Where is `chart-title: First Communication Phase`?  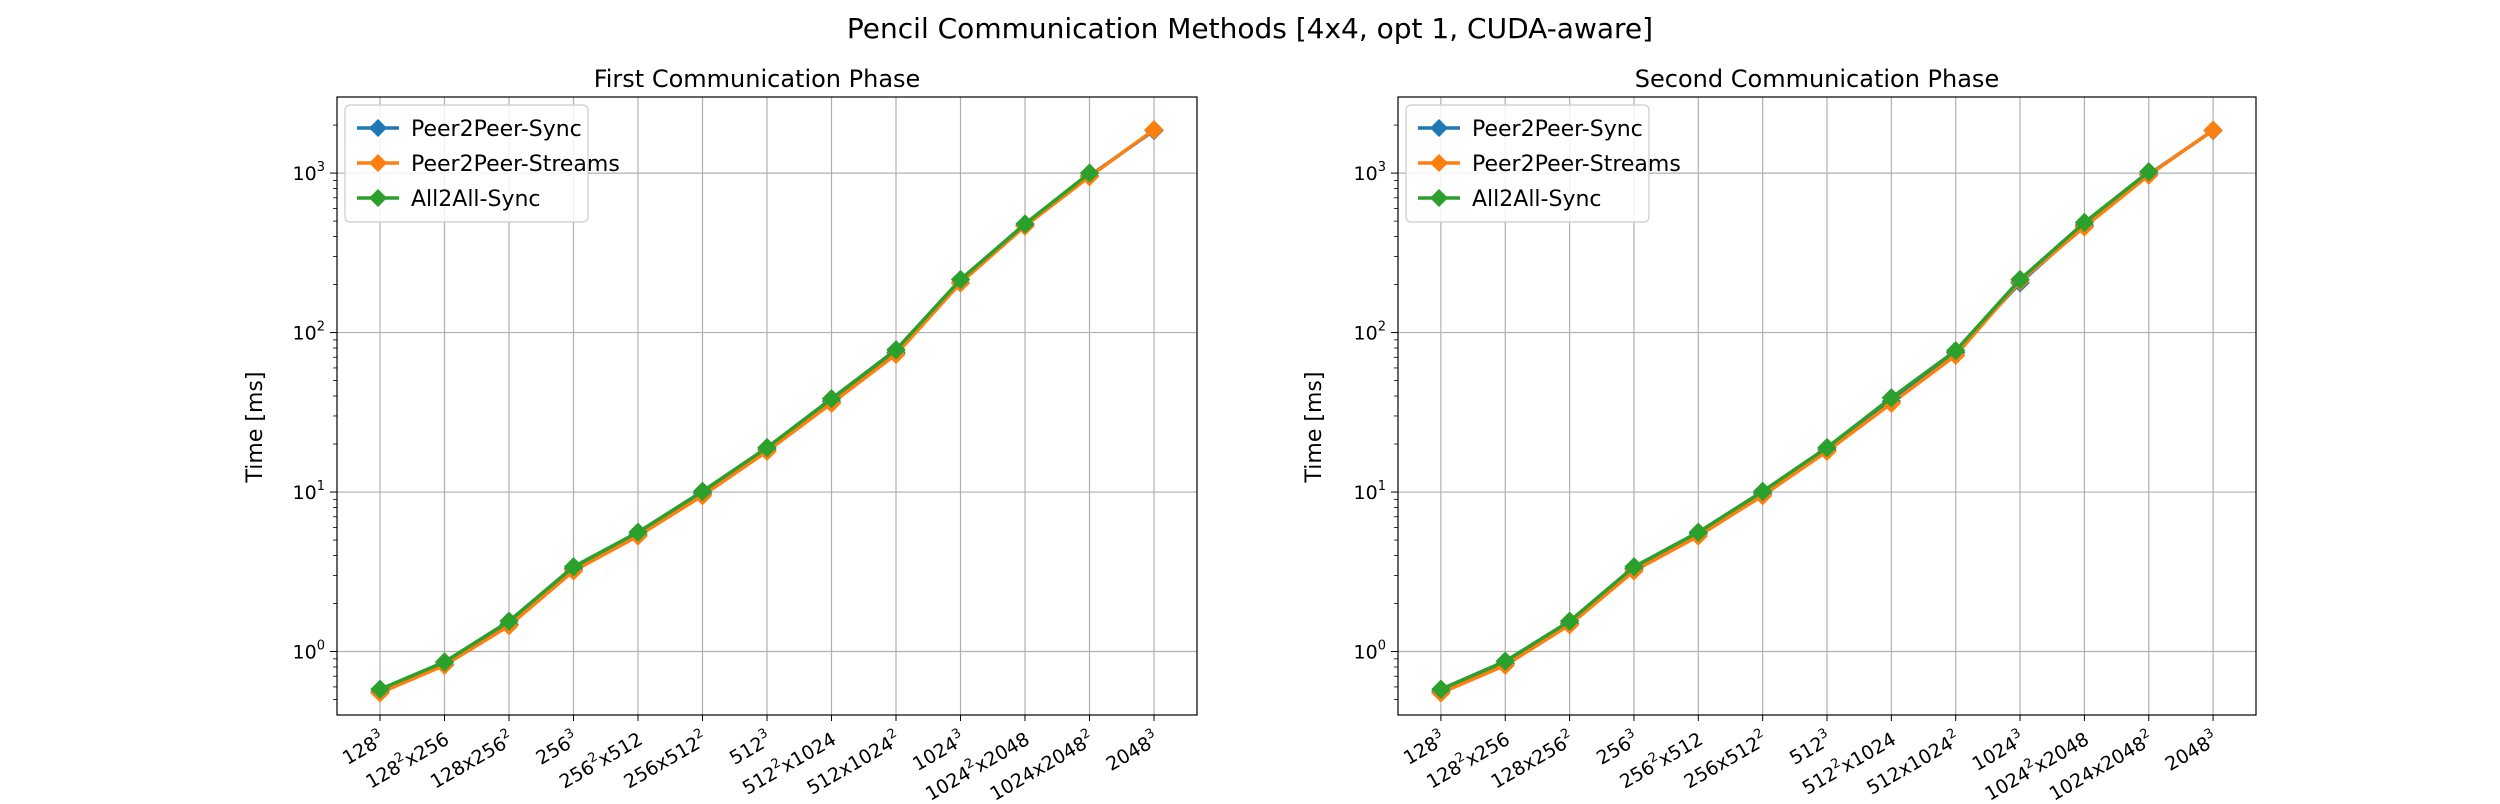 chart-title: First Communication Phase is located at coordinates (757, 79).